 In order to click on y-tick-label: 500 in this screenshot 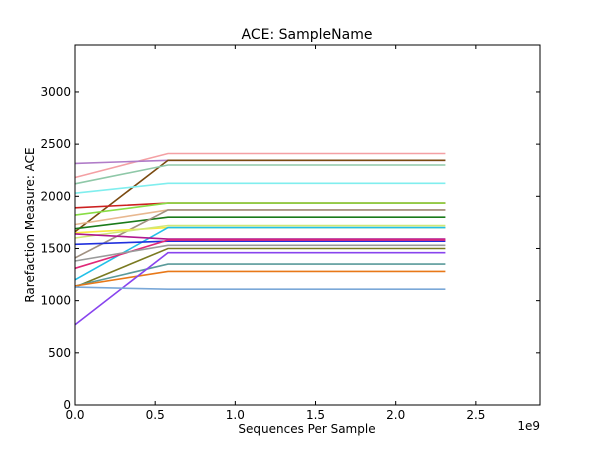, I will do `click(59, 353)`.